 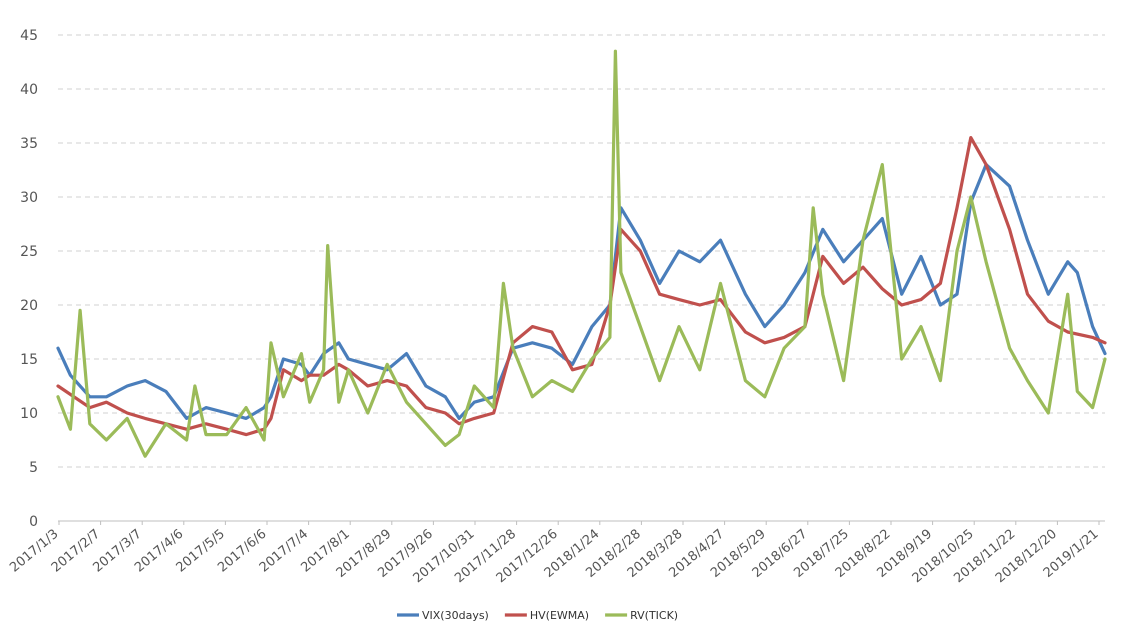 What do you see at coordinates (29, 144) in the screenshot?
I see `y-tick-label: 35` at bounding box center [29, 144].